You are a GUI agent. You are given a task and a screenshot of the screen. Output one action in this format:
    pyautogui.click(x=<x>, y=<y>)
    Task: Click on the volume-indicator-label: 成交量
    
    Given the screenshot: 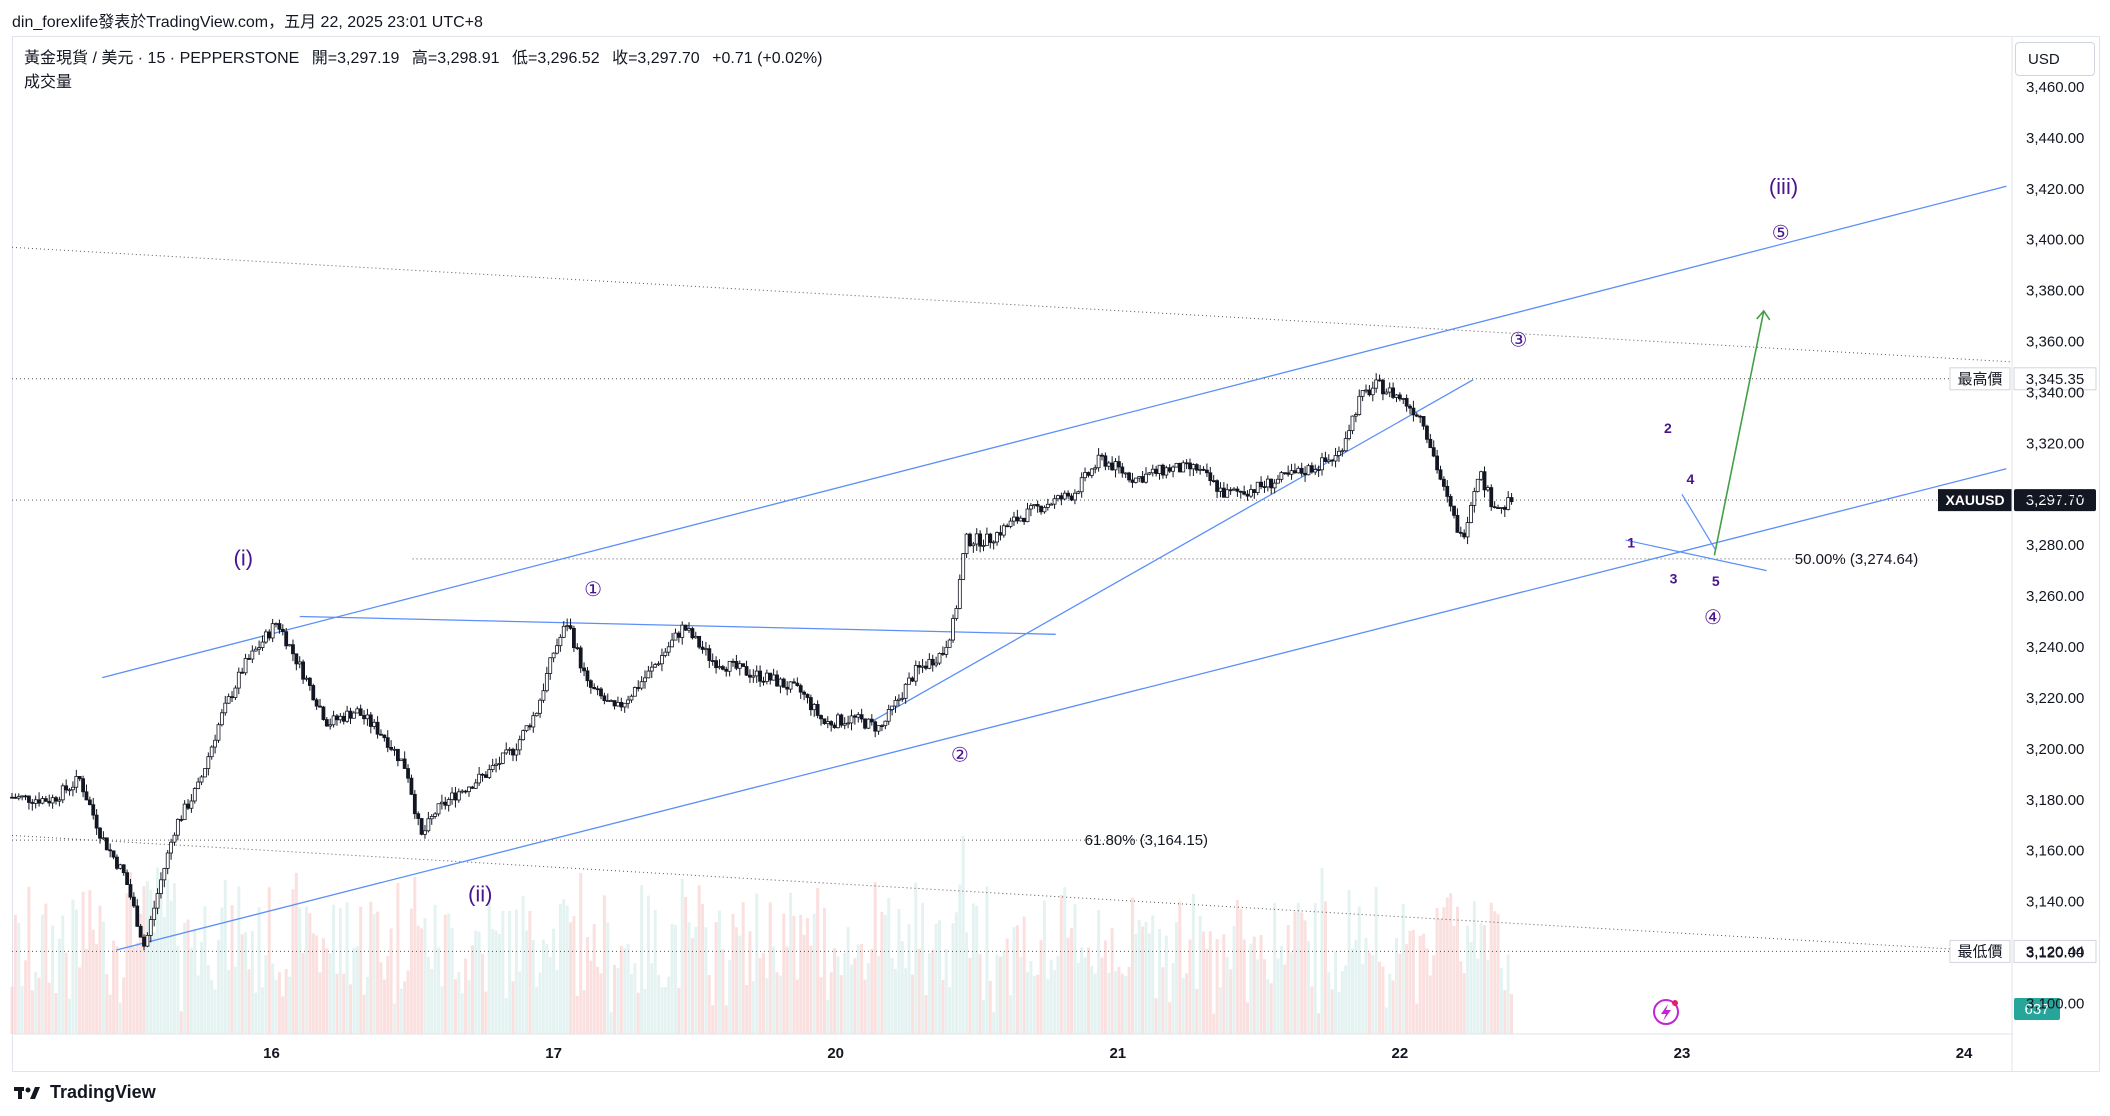 What is the action you would take?
    pyautogui.click(x=48, y=82)
    